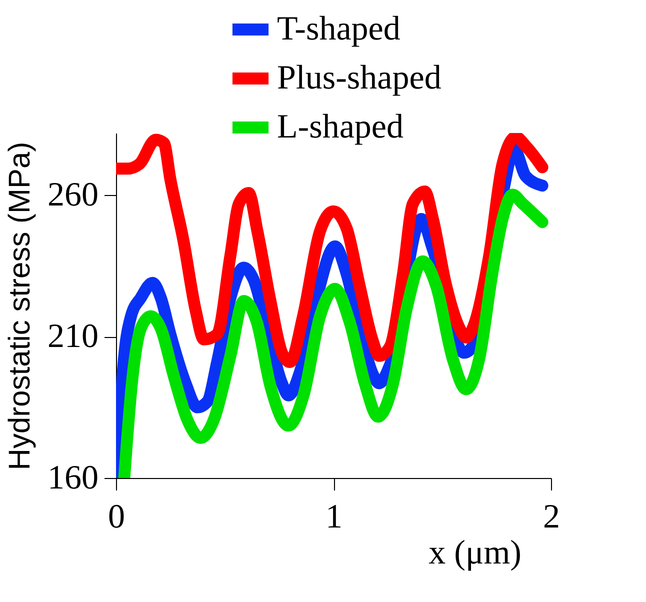  I want to click on x-axis-title: x (μm), so click(475, 553).